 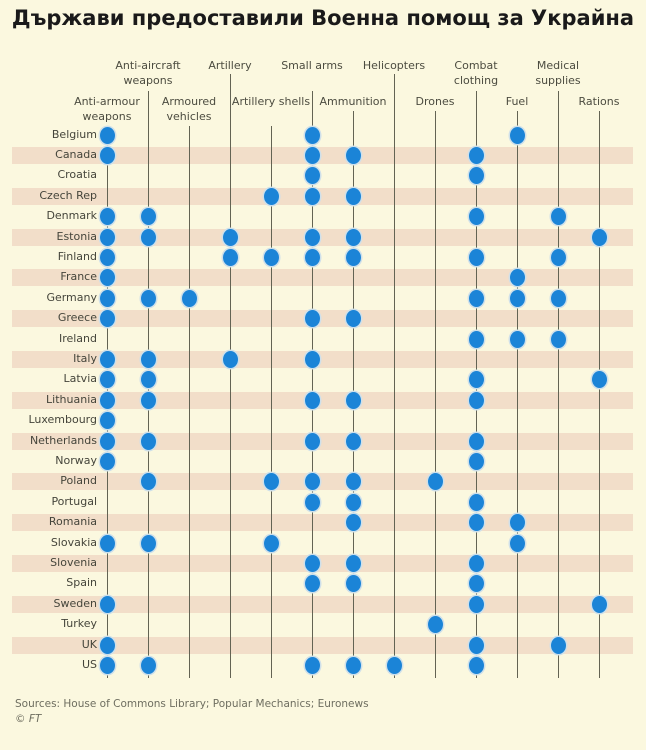 What do you see at coordinates (80, 379) in the screenshot?
I see `country-label-latvia: Latvia` at bounding box center [80, 379].